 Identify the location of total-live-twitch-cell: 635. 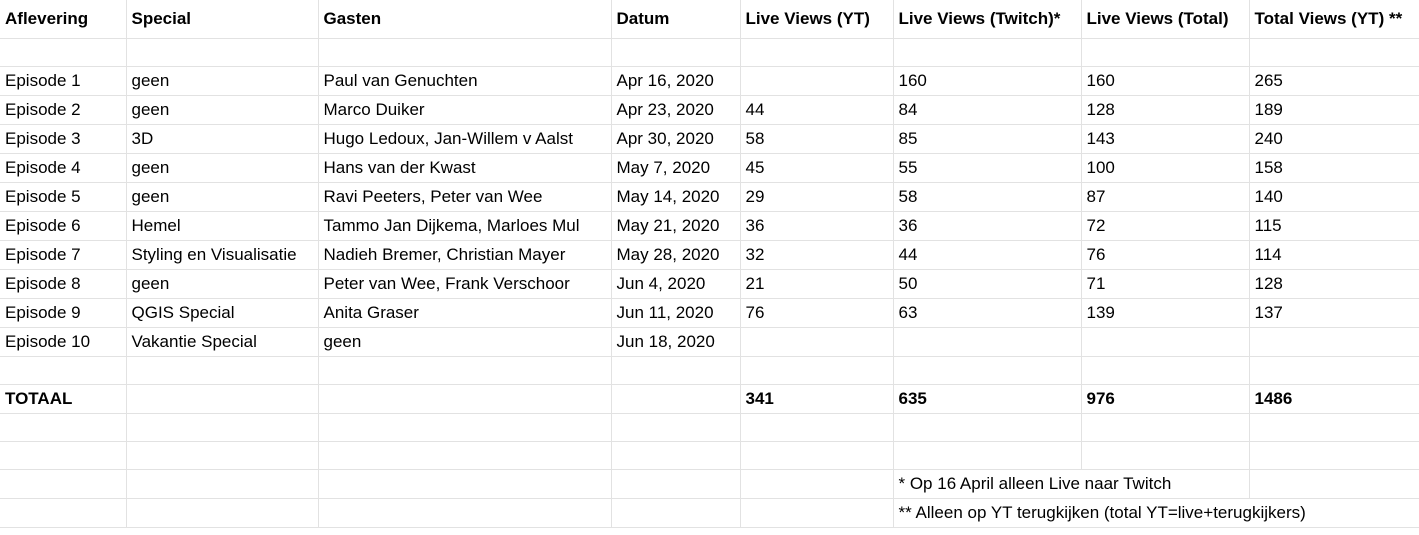
(987, 399).